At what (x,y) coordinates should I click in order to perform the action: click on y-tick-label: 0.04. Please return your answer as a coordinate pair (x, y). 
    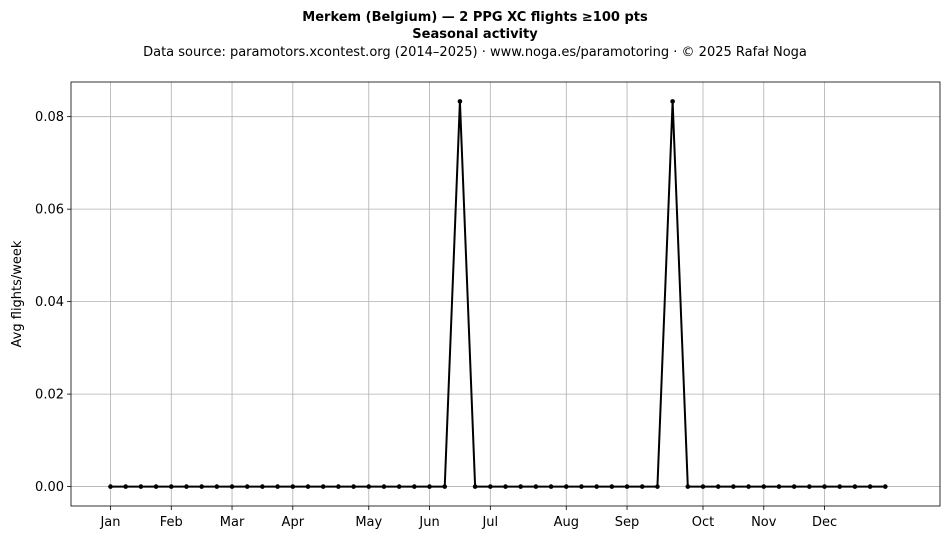
    Looking at the image, I should click on (49, 302).